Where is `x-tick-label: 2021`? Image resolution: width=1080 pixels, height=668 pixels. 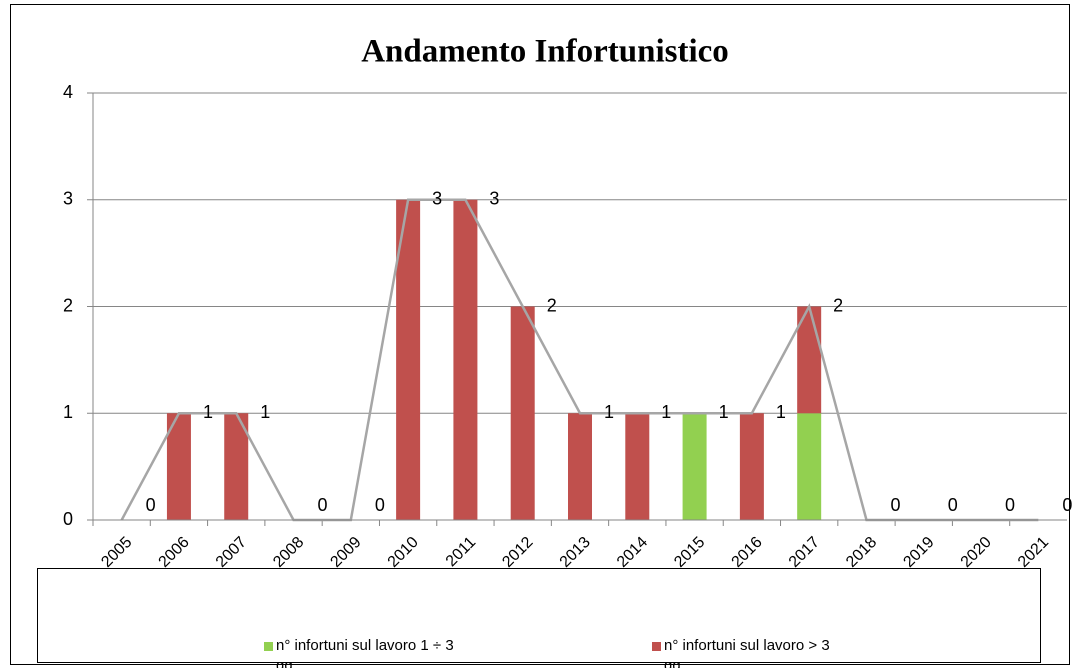
x-tick-label: 2021 is located at coordinates (1033, 552).